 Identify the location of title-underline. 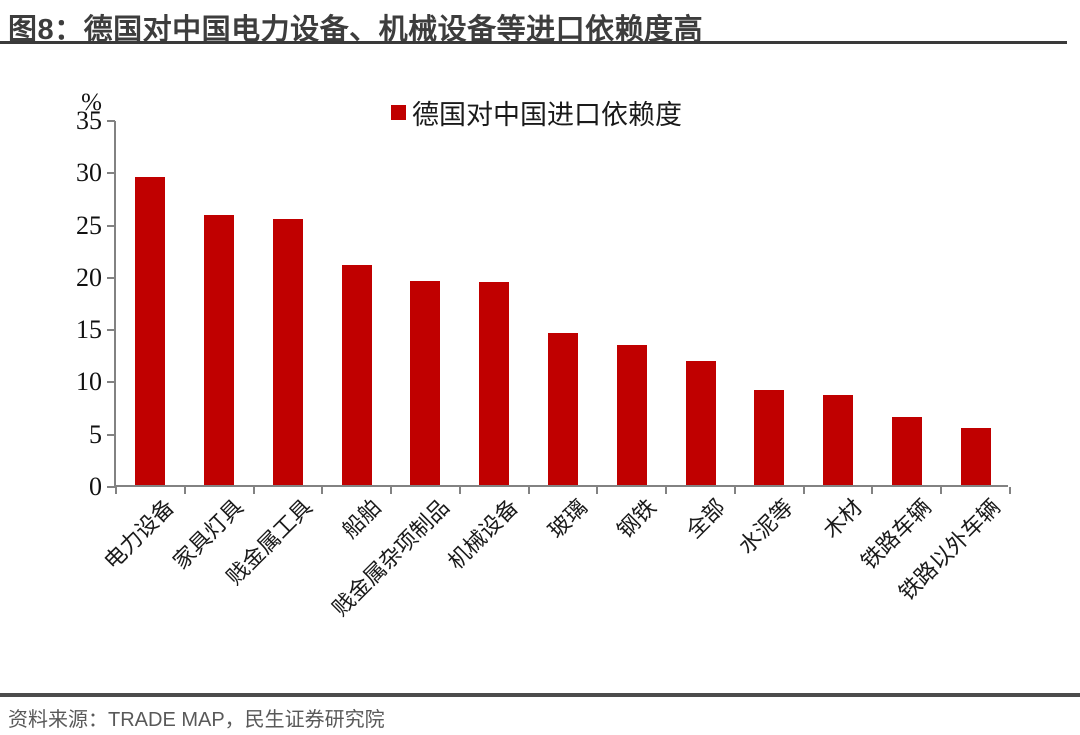
(533, 42).